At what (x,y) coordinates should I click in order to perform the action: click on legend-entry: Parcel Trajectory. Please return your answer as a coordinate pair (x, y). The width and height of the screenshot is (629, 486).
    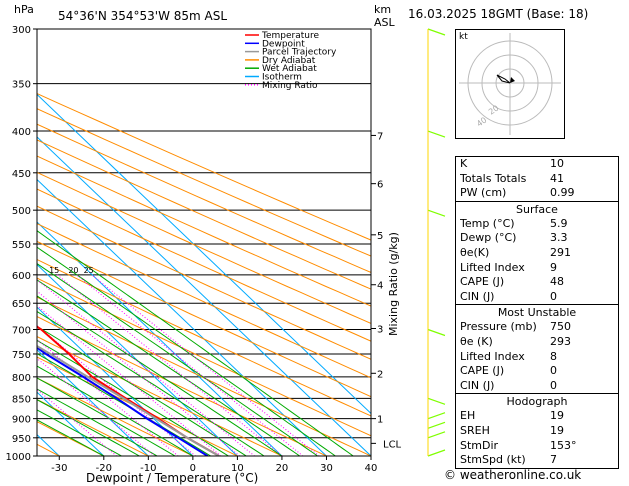
    Looking at the image, I should click on (299, 53).